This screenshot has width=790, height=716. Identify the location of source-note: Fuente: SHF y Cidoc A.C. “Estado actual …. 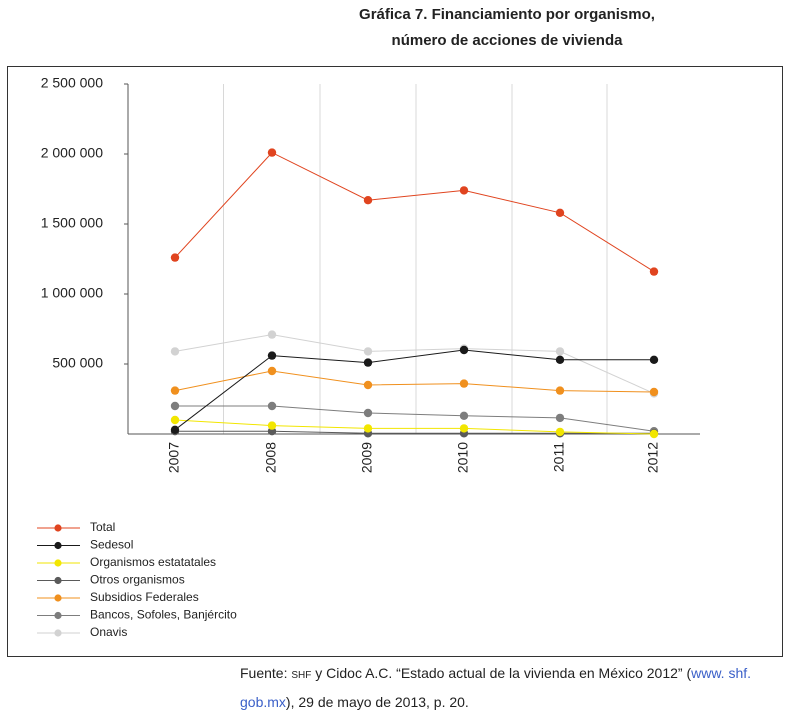
(495, 688).